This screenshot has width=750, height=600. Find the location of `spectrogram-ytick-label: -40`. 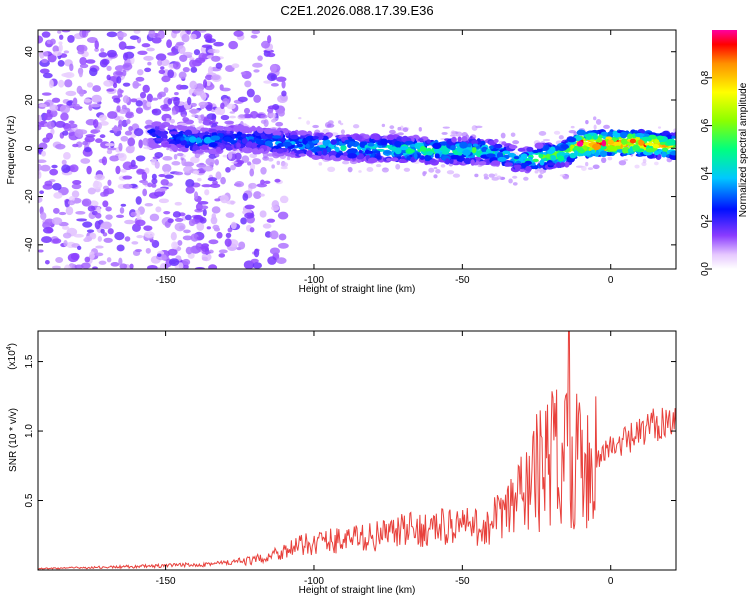

spectrogram-ytick-label: -40 is located at coordinates (29, 244).